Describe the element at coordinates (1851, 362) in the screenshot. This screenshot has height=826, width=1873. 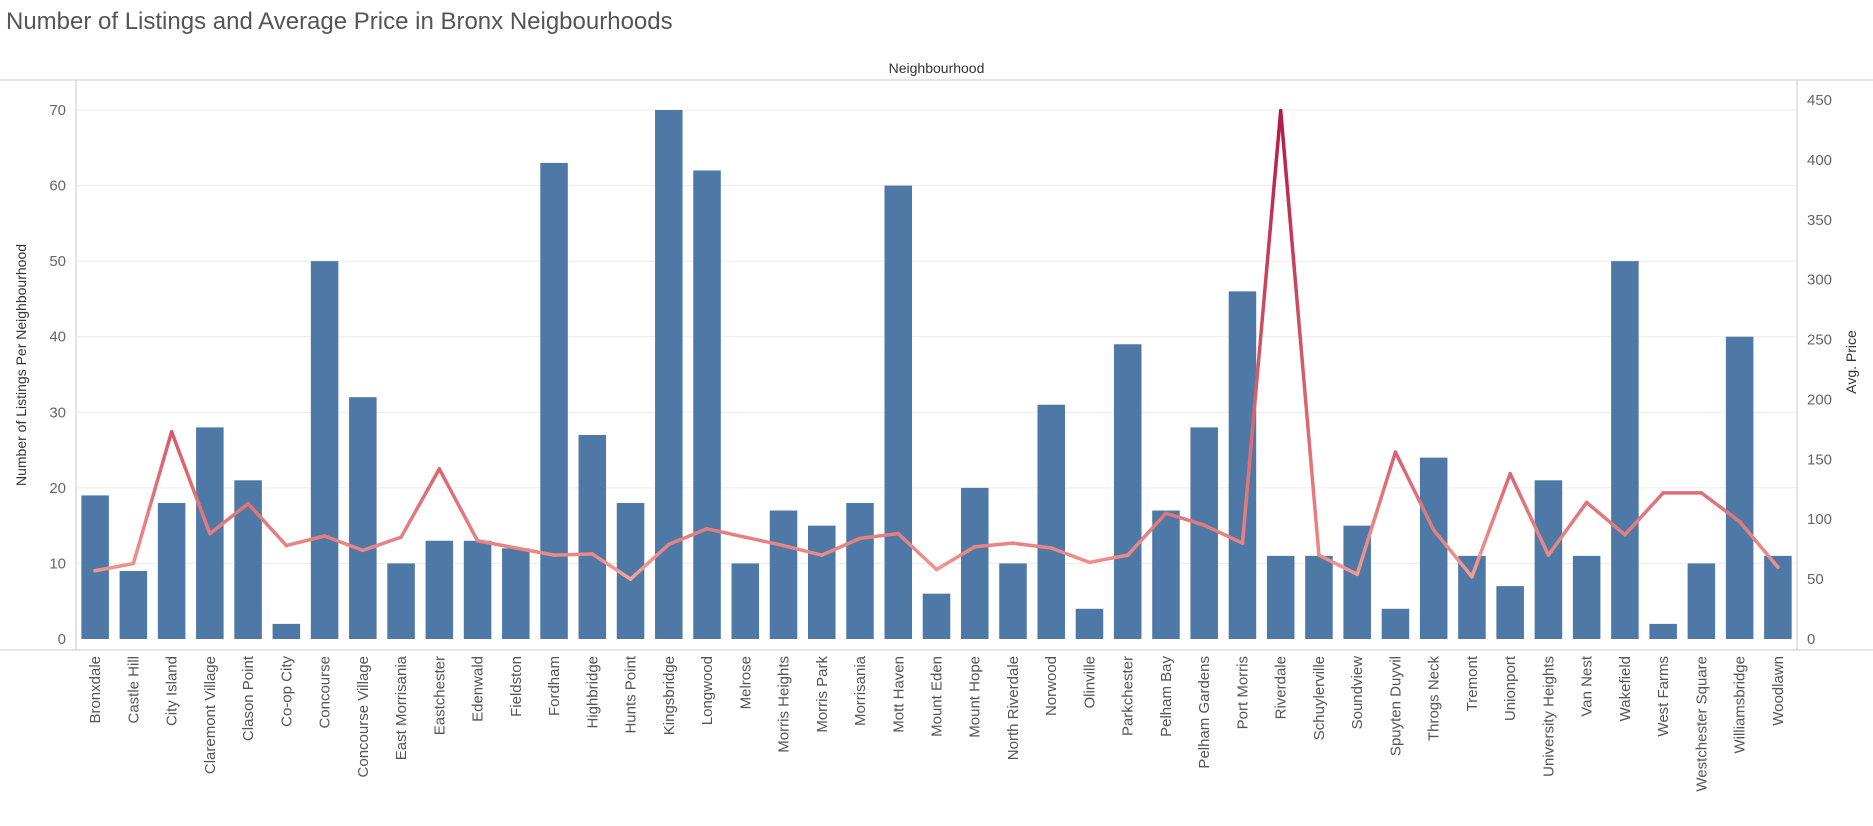
I see `y2-axis-title: Avg. Price` at that location.